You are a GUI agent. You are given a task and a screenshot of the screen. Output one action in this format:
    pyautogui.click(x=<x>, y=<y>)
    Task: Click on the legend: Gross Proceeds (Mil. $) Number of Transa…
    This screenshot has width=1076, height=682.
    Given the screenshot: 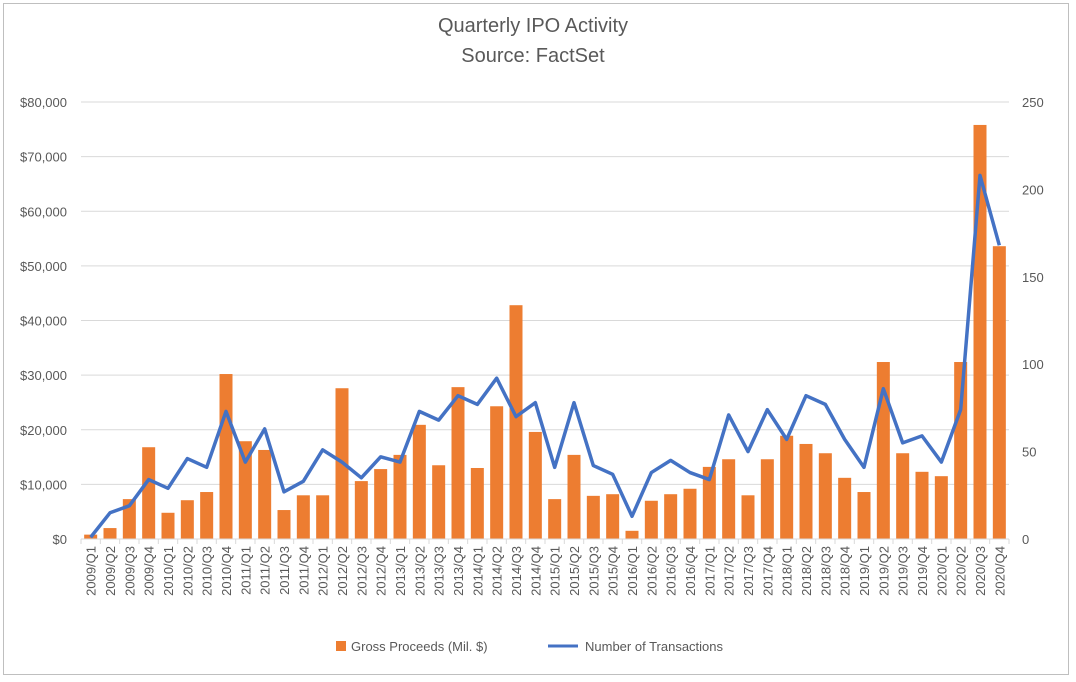 What is the action you would take?
    pyautogui.click(x=530, y=646)
    